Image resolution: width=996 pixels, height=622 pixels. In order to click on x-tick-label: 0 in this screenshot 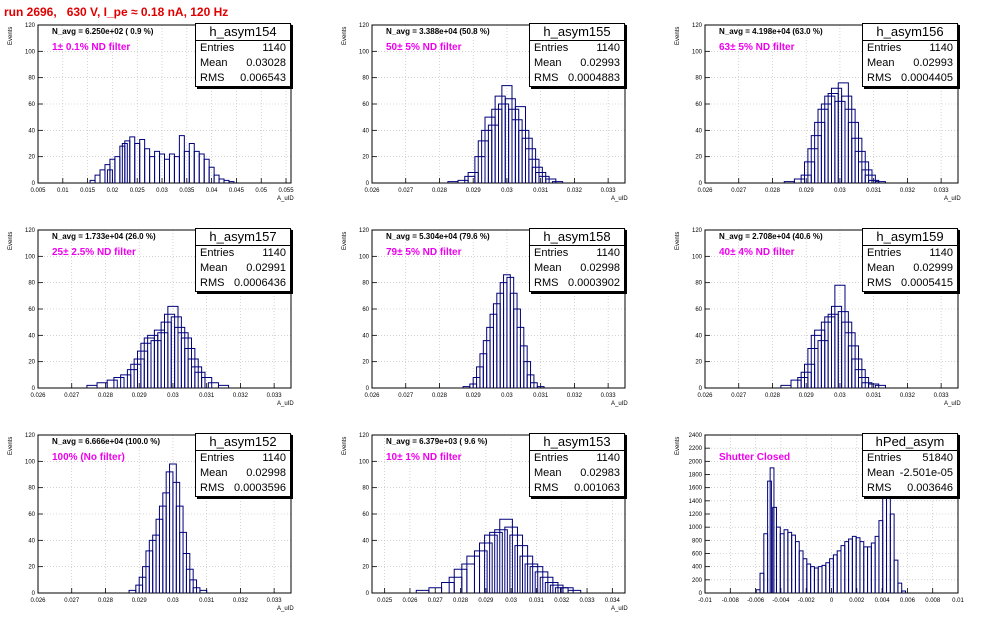, I will do `click(832, 601)`.